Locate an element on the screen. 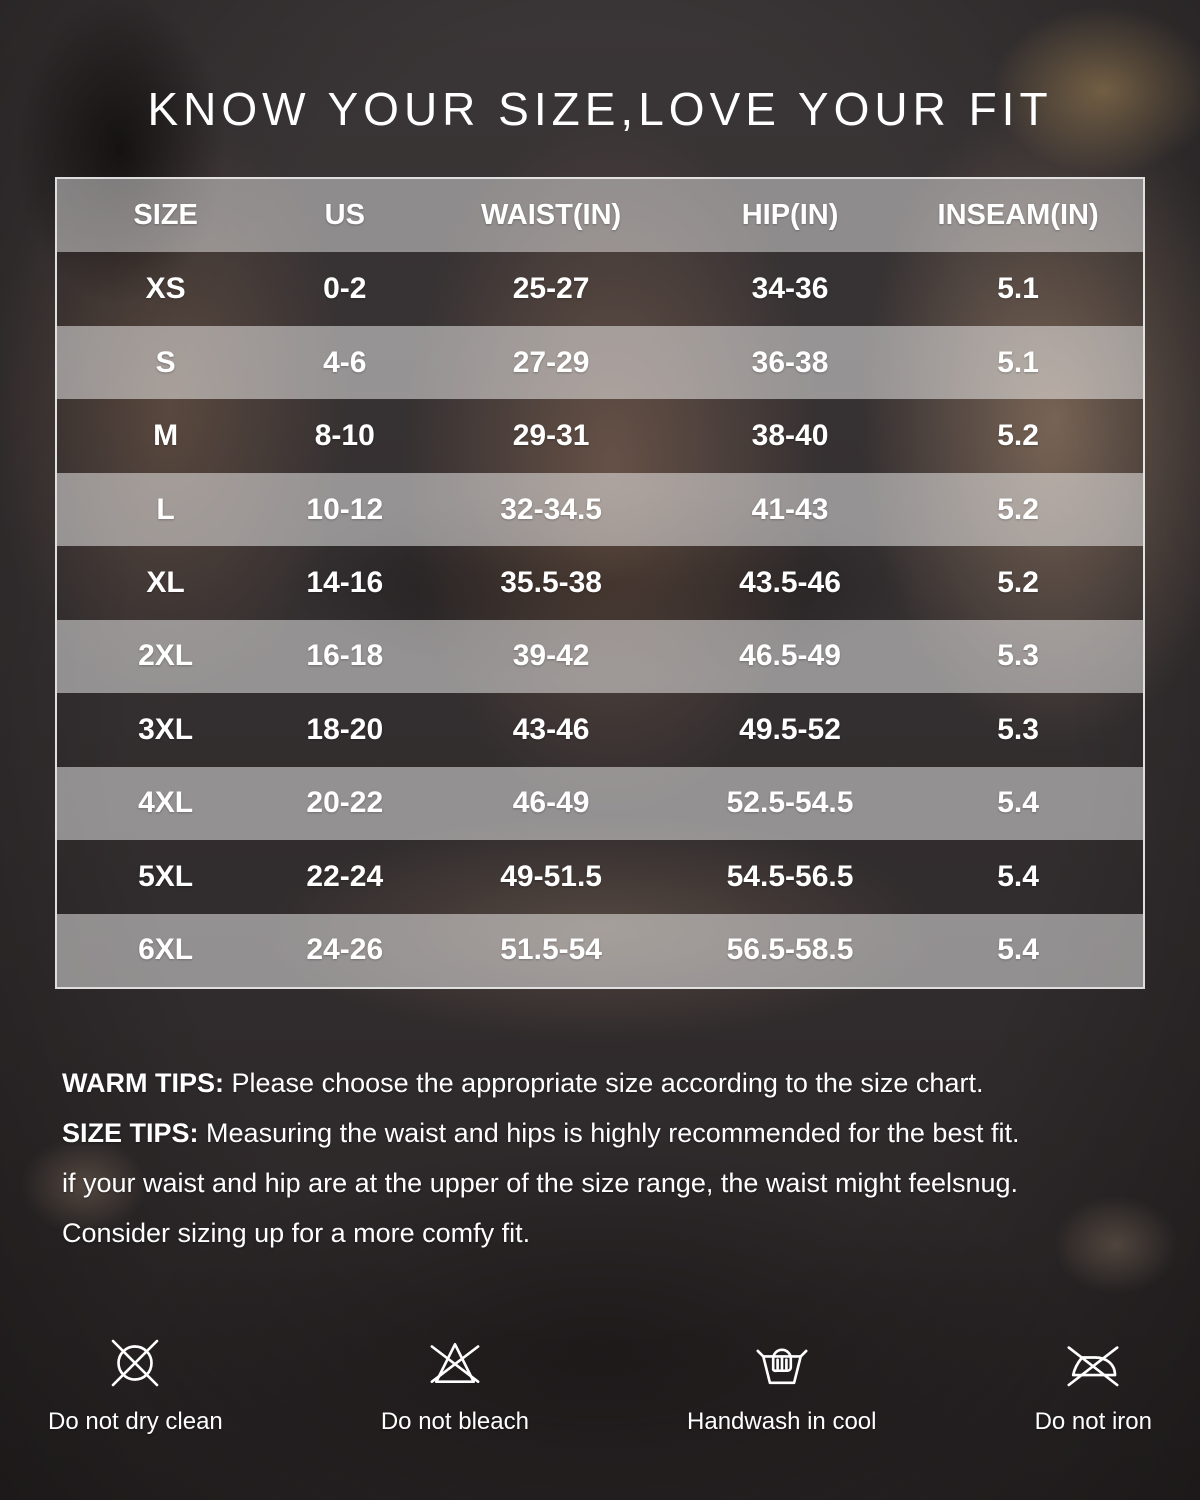 The image size is (1200, 1500). care-item-handwash: Handwash in cool is located at coordinates (781, 1383).